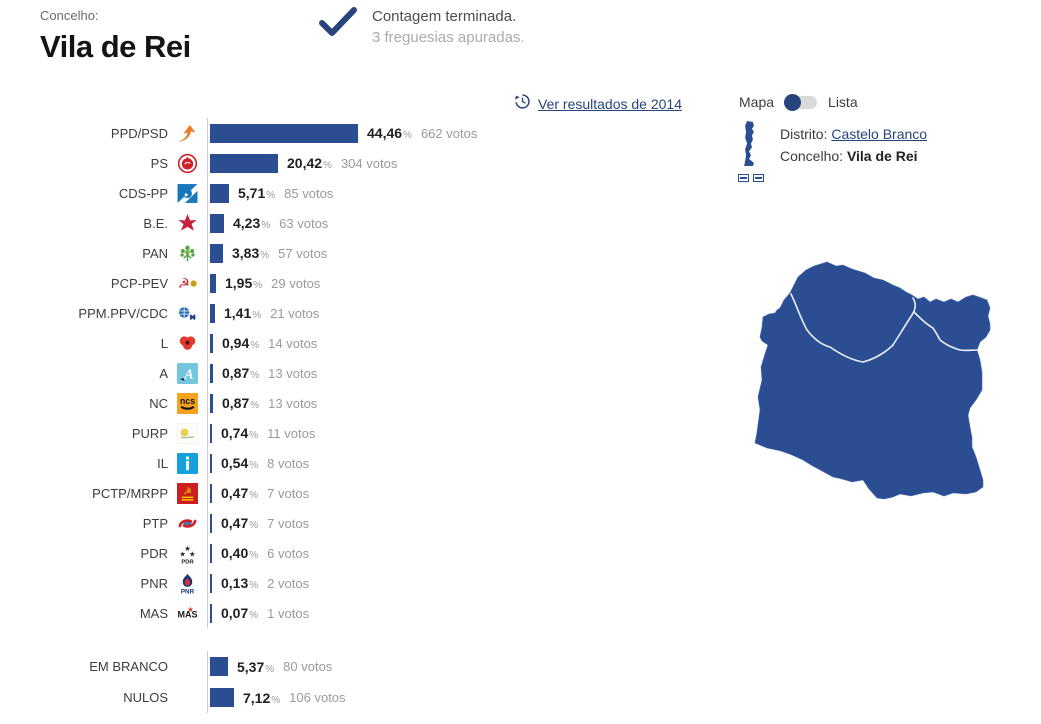  I want to click on toggle-knob, so click(793, 102).